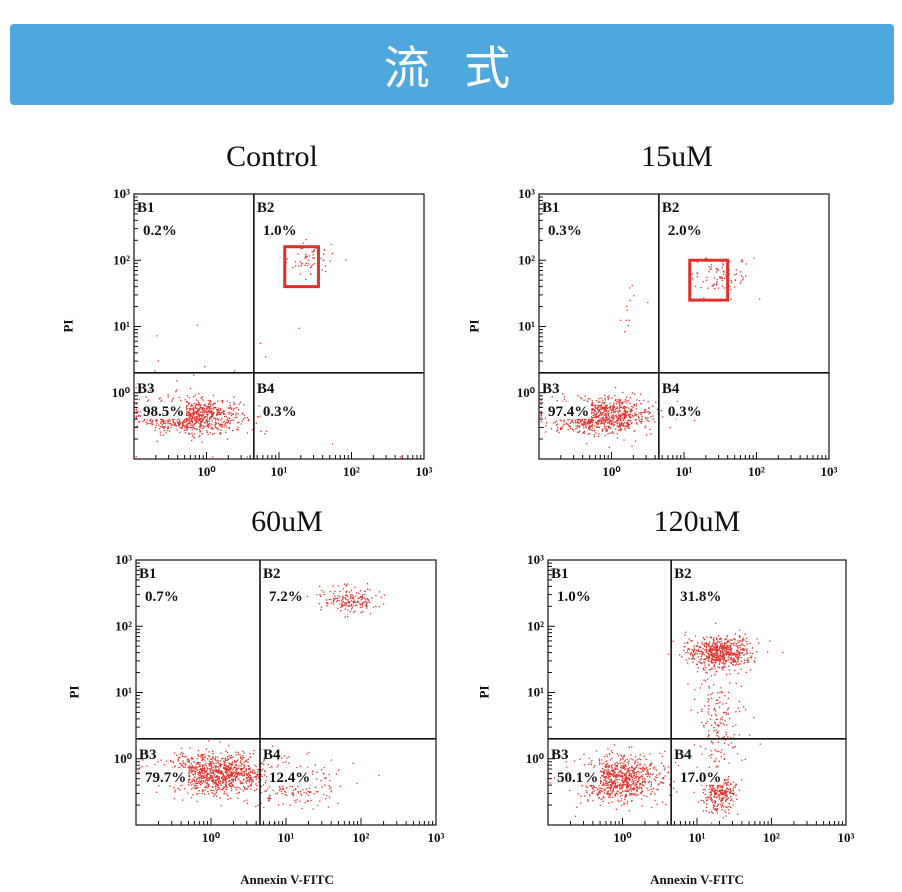  What do you see at coordinates (351, 471) in the screenshot?
I see `x-tick-label: 10²` at bounding box center [351, 471].